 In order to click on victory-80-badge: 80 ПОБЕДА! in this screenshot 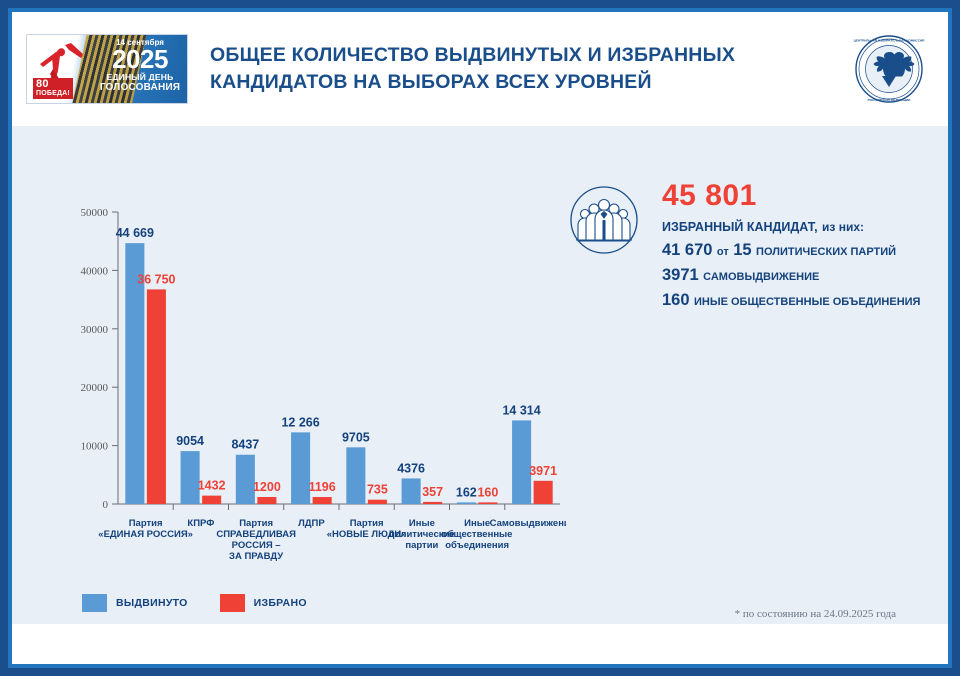, I will do `click(53, 88)`.